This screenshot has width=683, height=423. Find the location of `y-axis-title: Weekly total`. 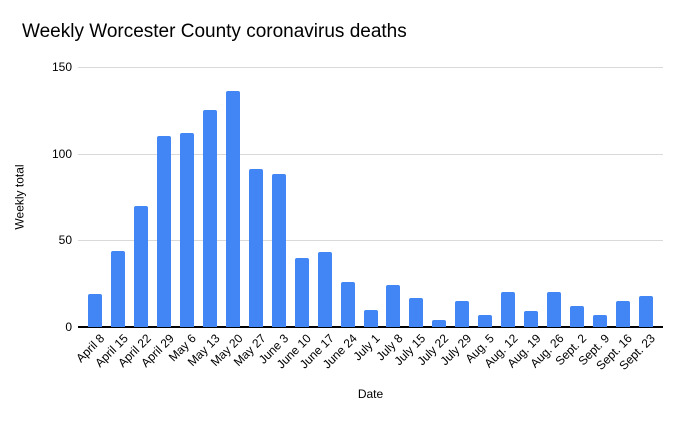

y-axis-title: Weekly total is located at coordinates (20, 197).